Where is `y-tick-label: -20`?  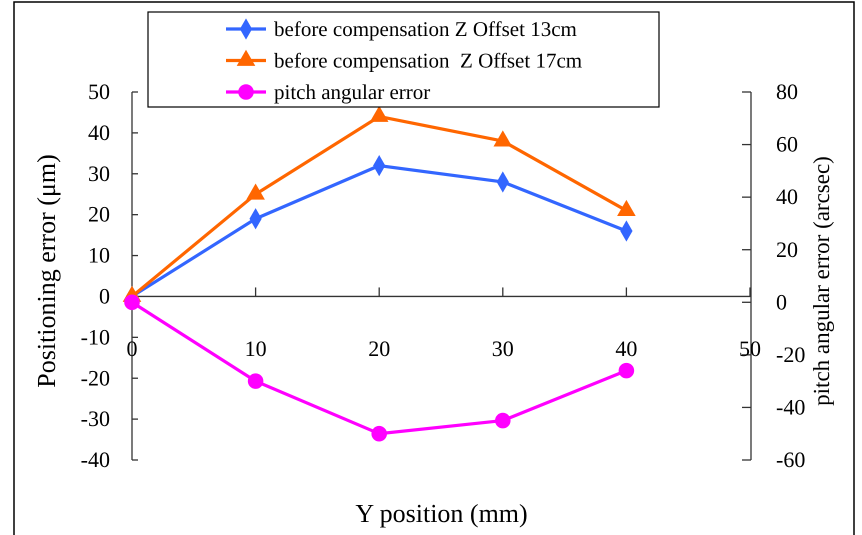
y-tick-label: -20 is located at coordinates (95, 377).